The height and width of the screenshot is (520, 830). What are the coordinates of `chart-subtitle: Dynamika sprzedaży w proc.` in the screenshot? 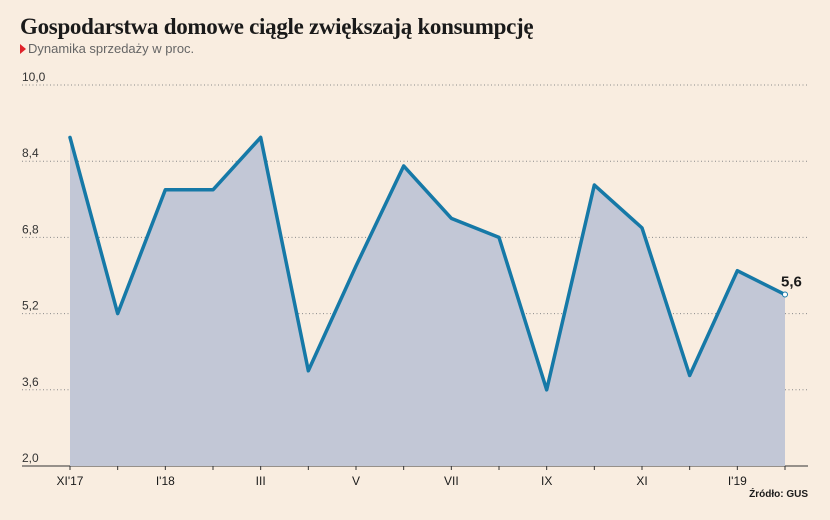 It's located at (107, 48).